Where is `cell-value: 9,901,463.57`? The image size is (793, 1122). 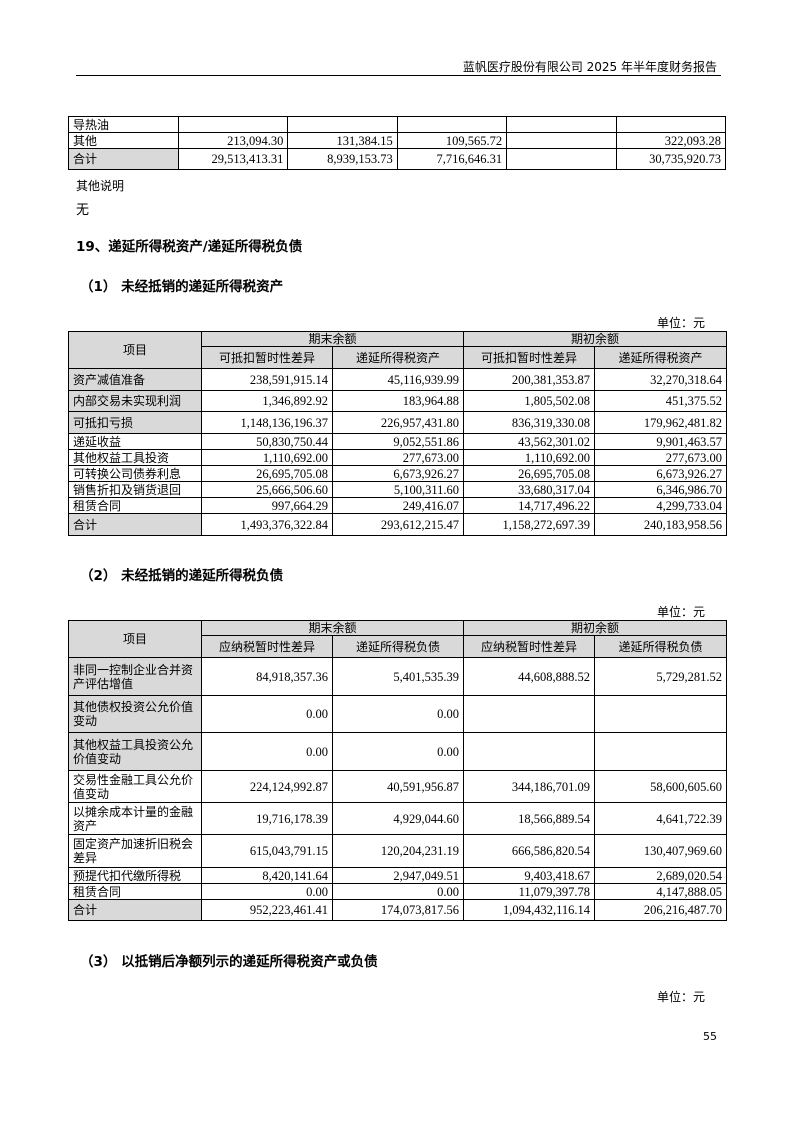 cell-value: 9,901,463.57 is located at coordinates (661, 441).